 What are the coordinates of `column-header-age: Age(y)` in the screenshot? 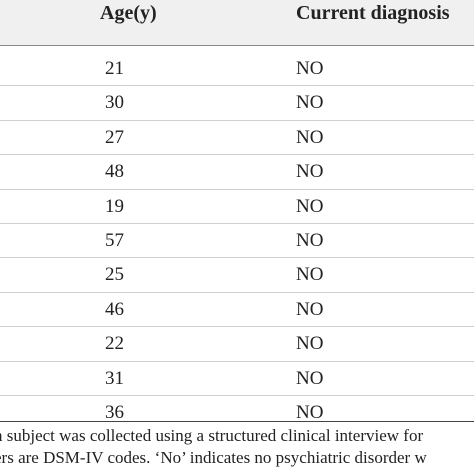 It's located at (128, 13).